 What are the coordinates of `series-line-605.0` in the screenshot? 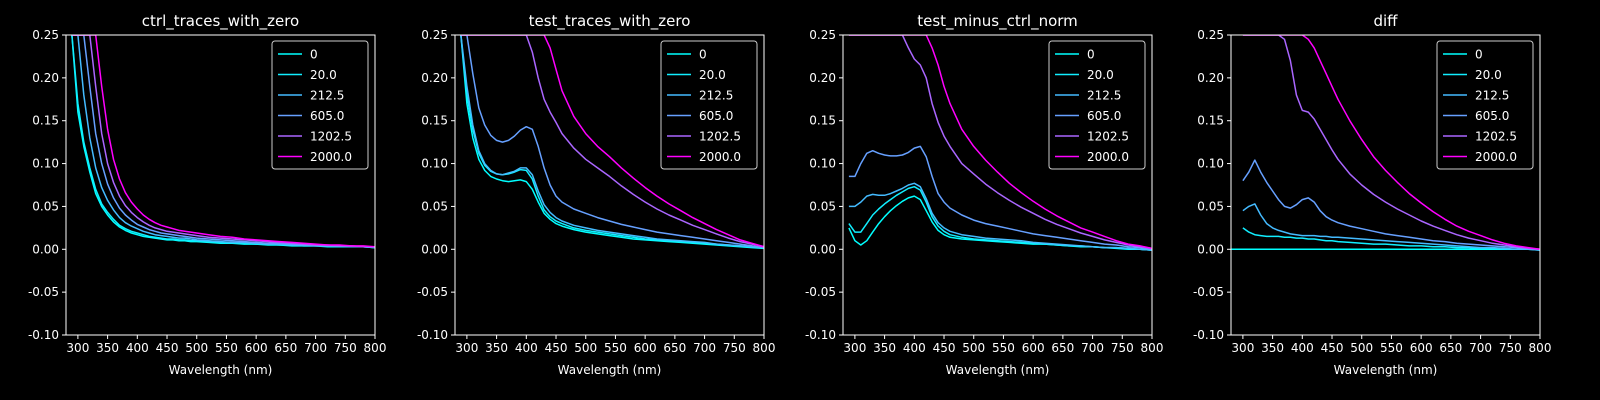 It's located at (612, 142).